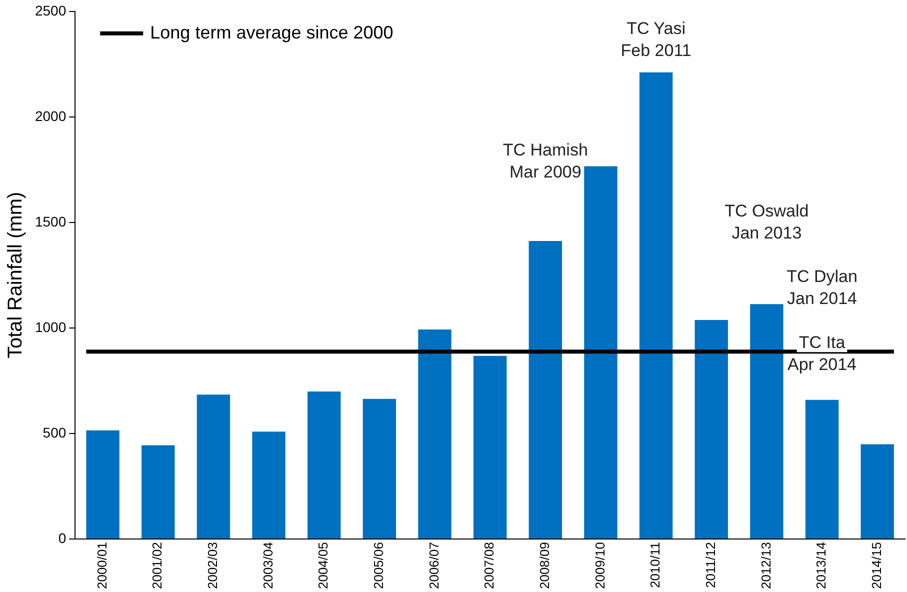 The image size is (907, 592). I want to click on x-tick-label: 2000/01, so click(102, 566).